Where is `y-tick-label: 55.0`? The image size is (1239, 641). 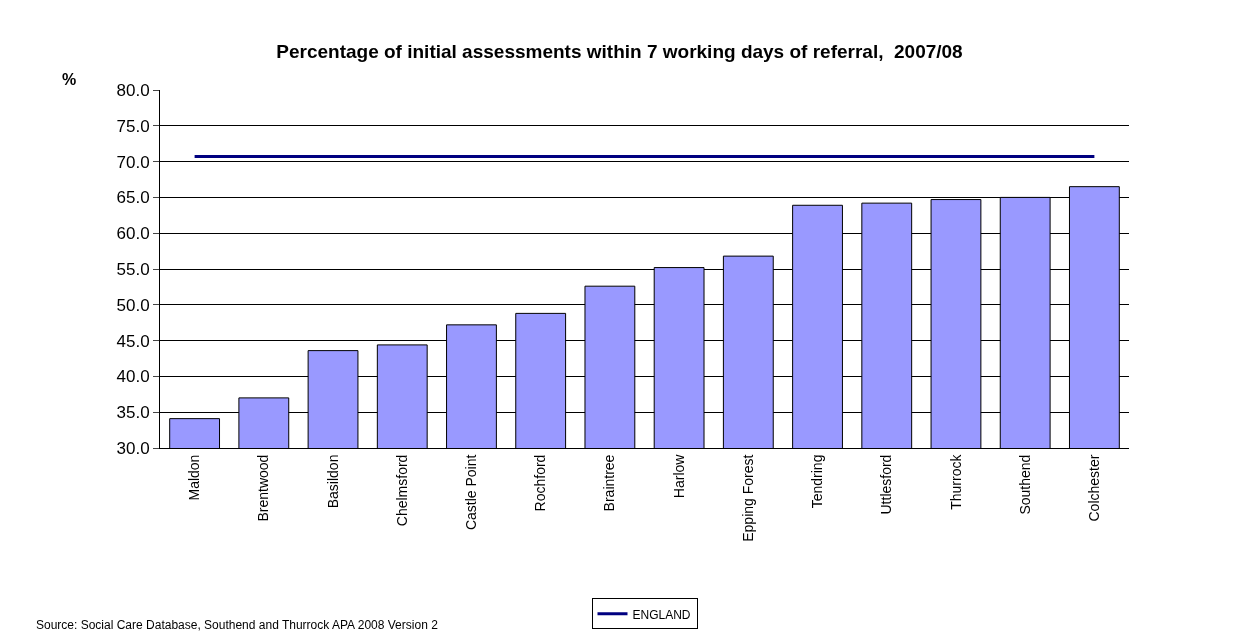
y-tick-label: 55.0 is located at coordinates (133, 269).